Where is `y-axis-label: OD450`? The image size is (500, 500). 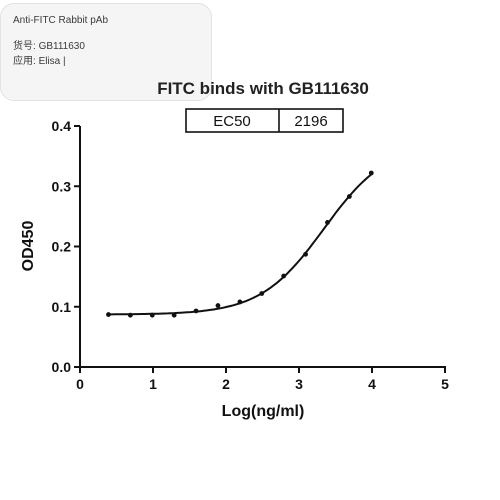
y-axis-label: OD450 is located at coordinates (28, 246).